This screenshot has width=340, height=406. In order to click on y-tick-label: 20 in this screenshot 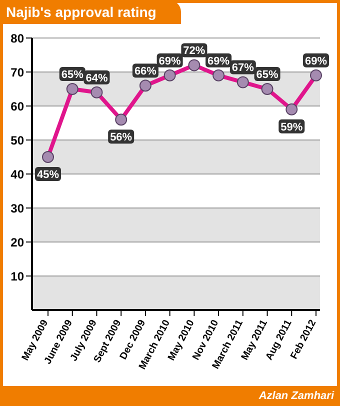, I will do `click(17, 242)`.